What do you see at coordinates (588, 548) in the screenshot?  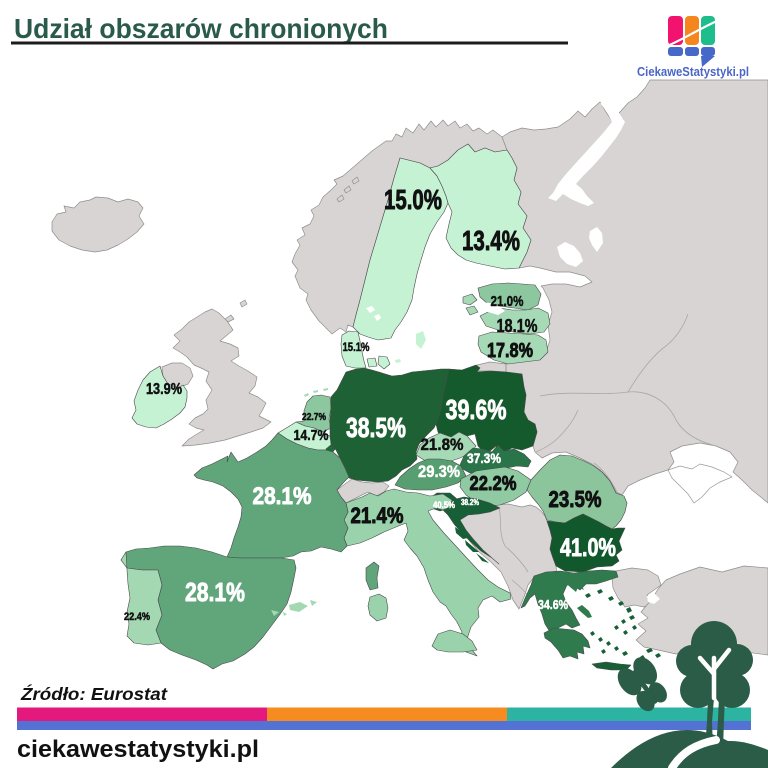 I see `svg-text: 41.0%` at bounding box center [588, 548].